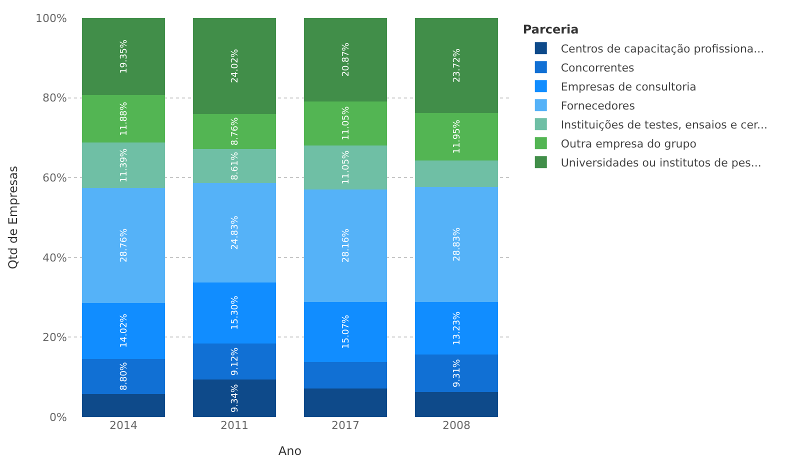  I want to click on data-label: 24.83%, so click(235, 233).